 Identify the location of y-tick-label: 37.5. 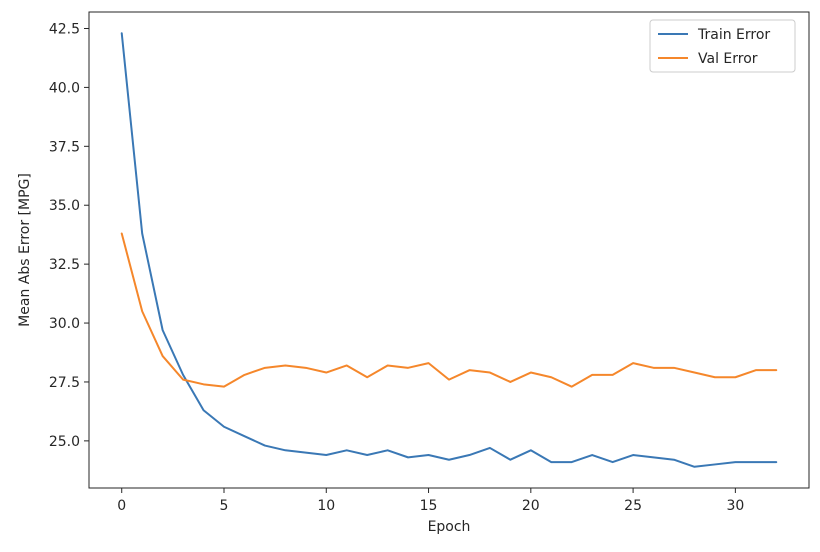
(64, 147).